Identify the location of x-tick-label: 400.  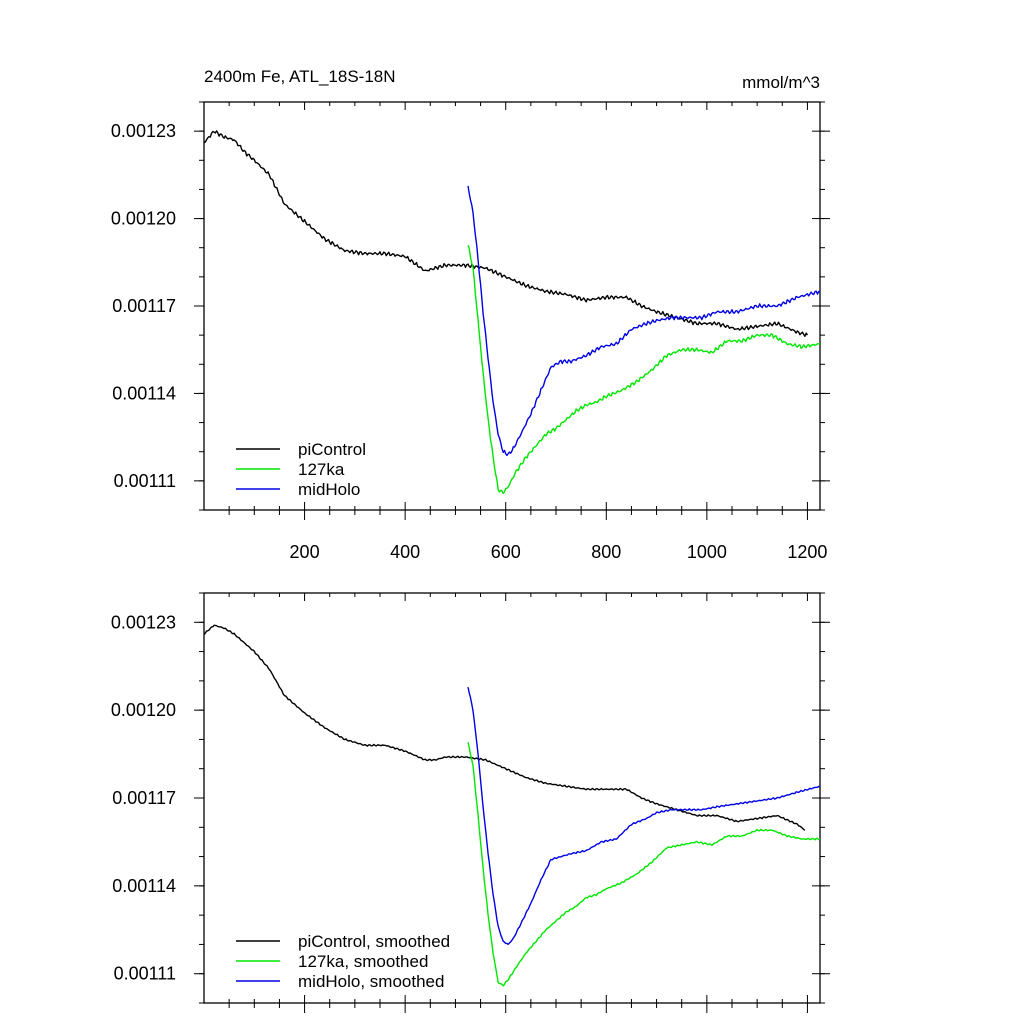
(405, 552).